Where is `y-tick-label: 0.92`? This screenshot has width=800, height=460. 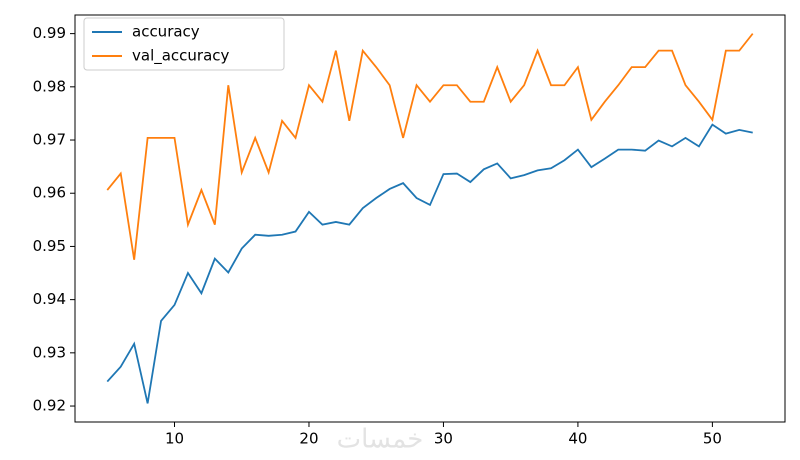
y-tick-label: 0.92 is located at coordinates (49, 406).